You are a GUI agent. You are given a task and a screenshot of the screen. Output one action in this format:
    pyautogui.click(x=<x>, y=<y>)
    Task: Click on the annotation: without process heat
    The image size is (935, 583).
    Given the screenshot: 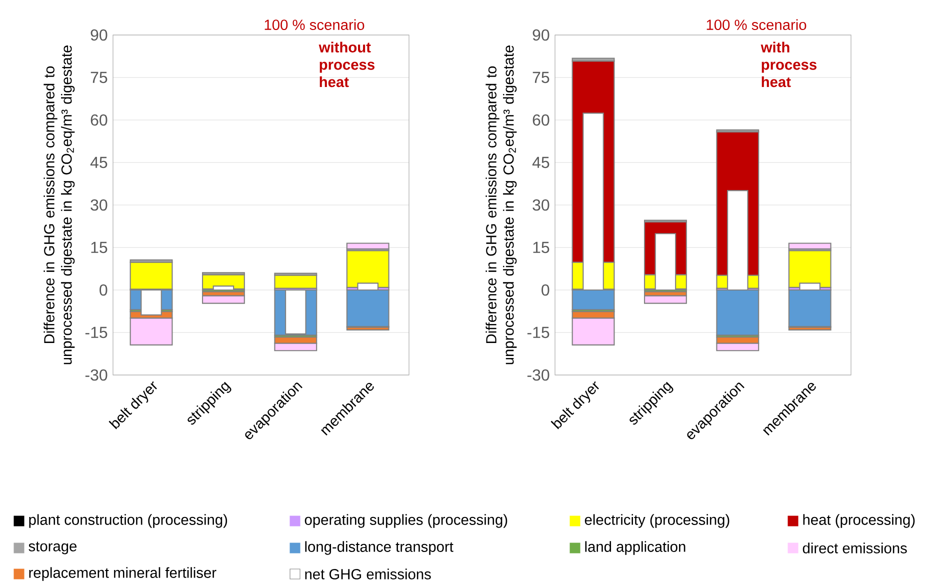 What is the action you would take?
    pyautogui.click(x=346, y=65)
    